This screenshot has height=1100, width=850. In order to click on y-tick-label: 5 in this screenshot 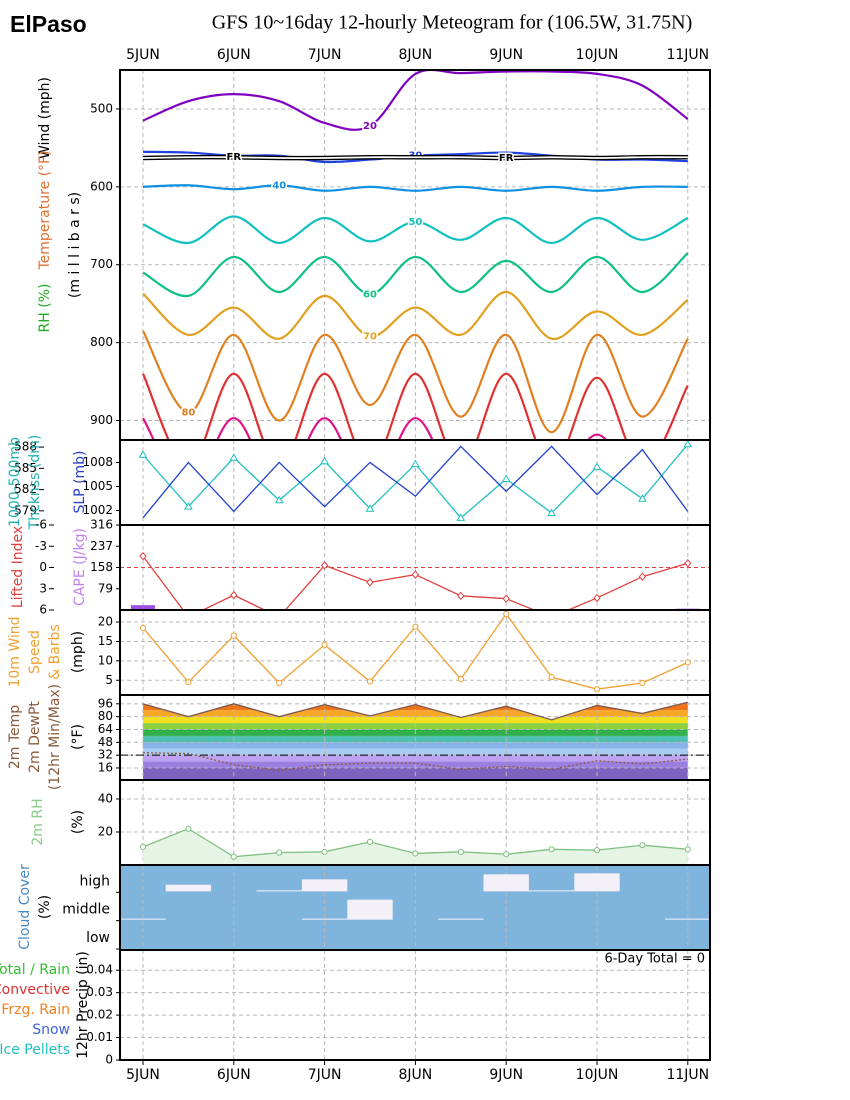, I will do `click(109, 680)`.